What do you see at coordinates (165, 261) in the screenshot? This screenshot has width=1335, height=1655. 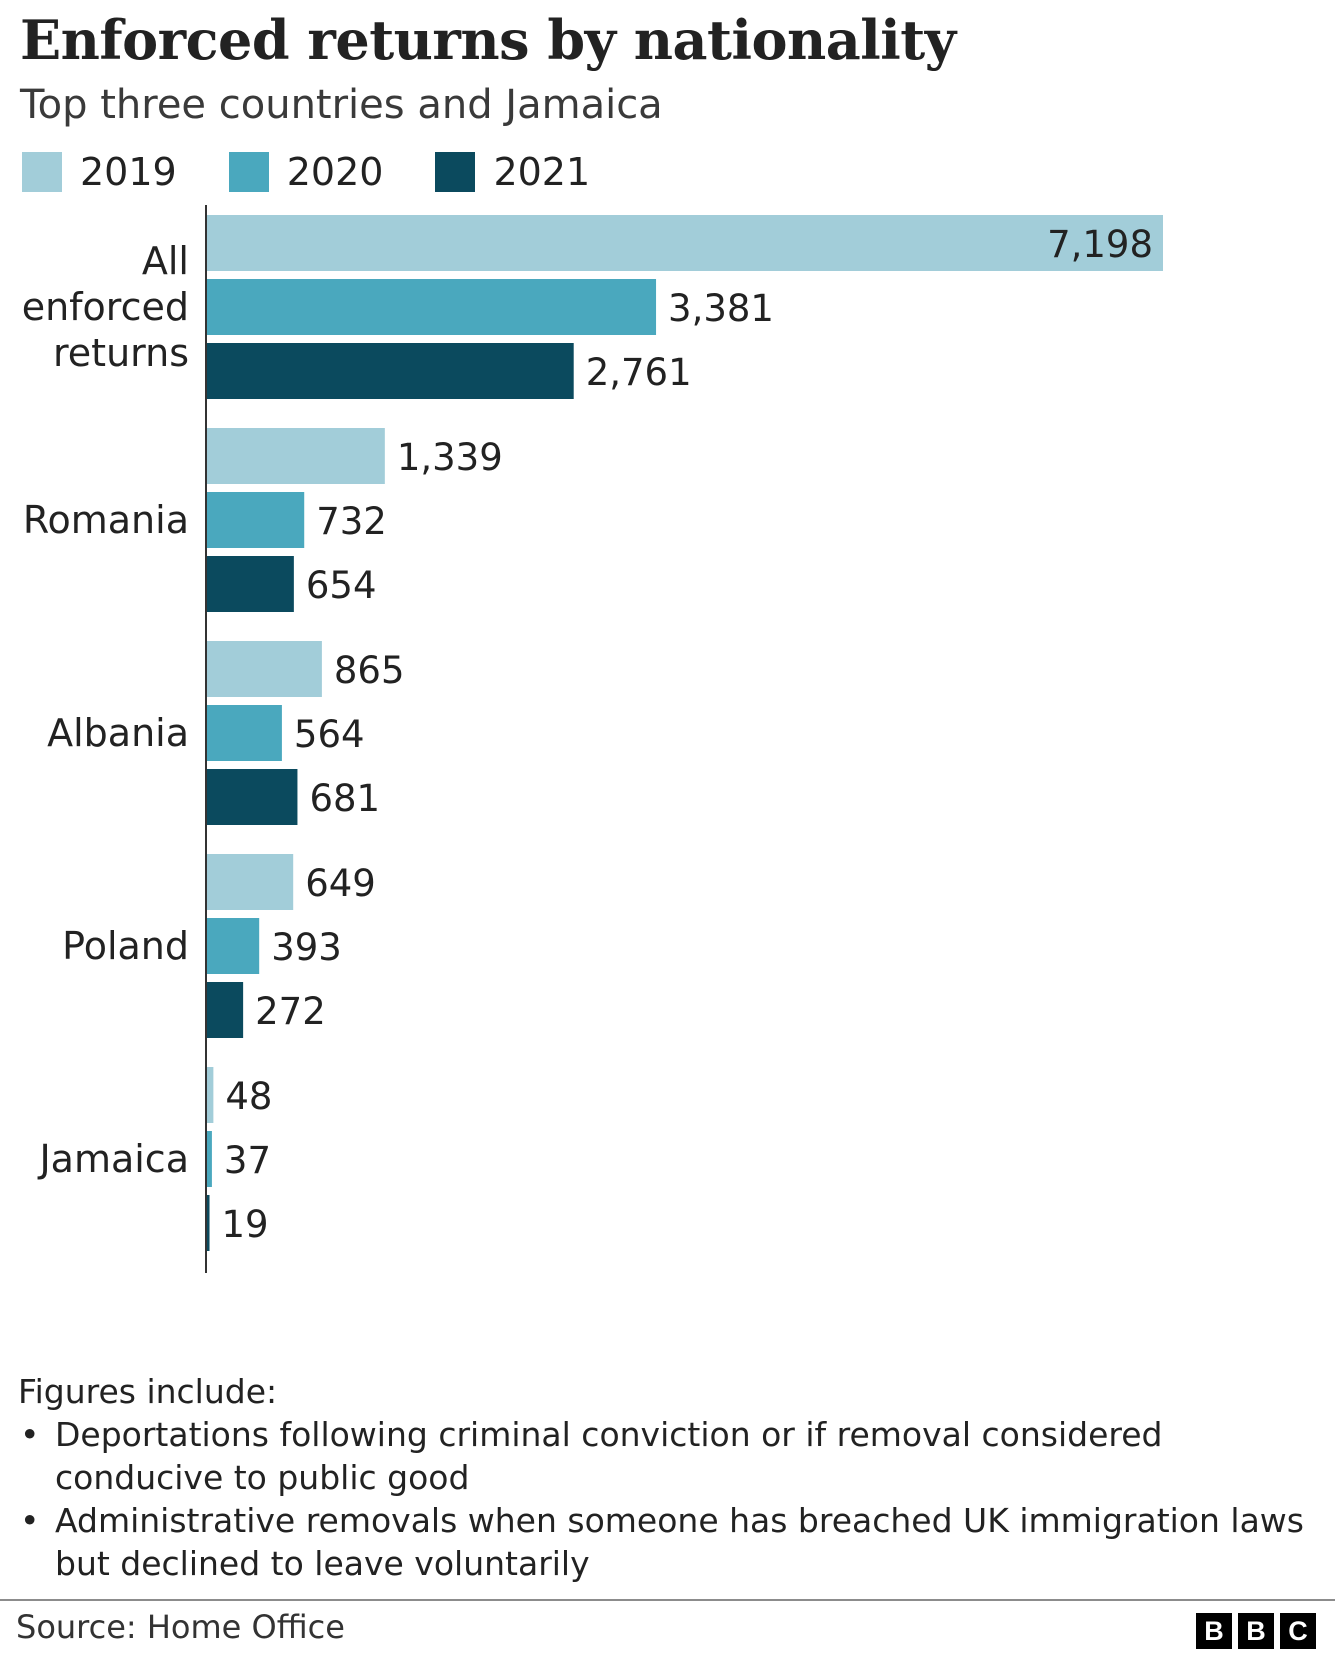 I see `category-label-all-enforced-returns-line1: All` at bounding box center [165, 261].